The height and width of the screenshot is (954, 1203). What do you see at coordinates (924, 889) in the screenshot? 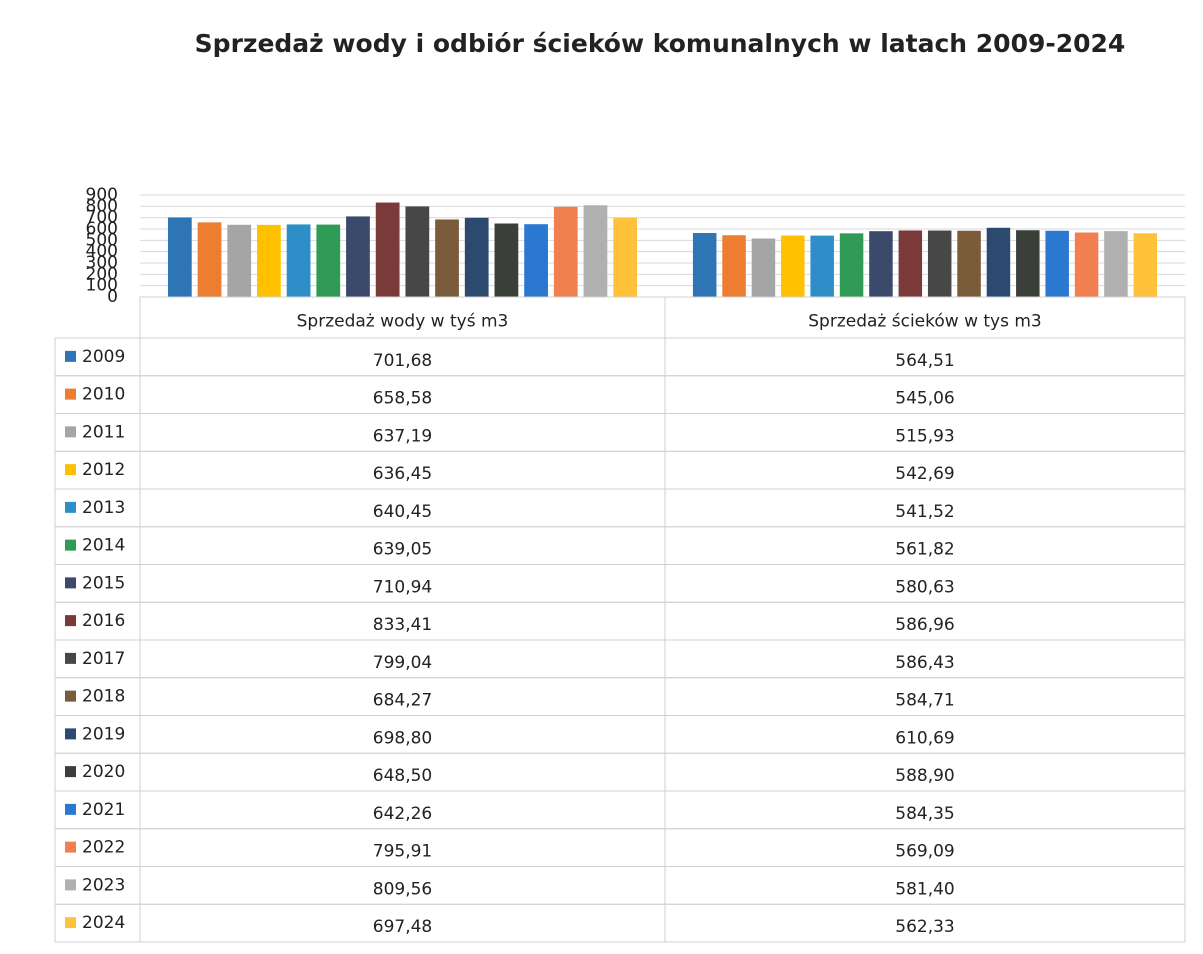
I see `data-label: 581,40` at bounding box center [924, 889].